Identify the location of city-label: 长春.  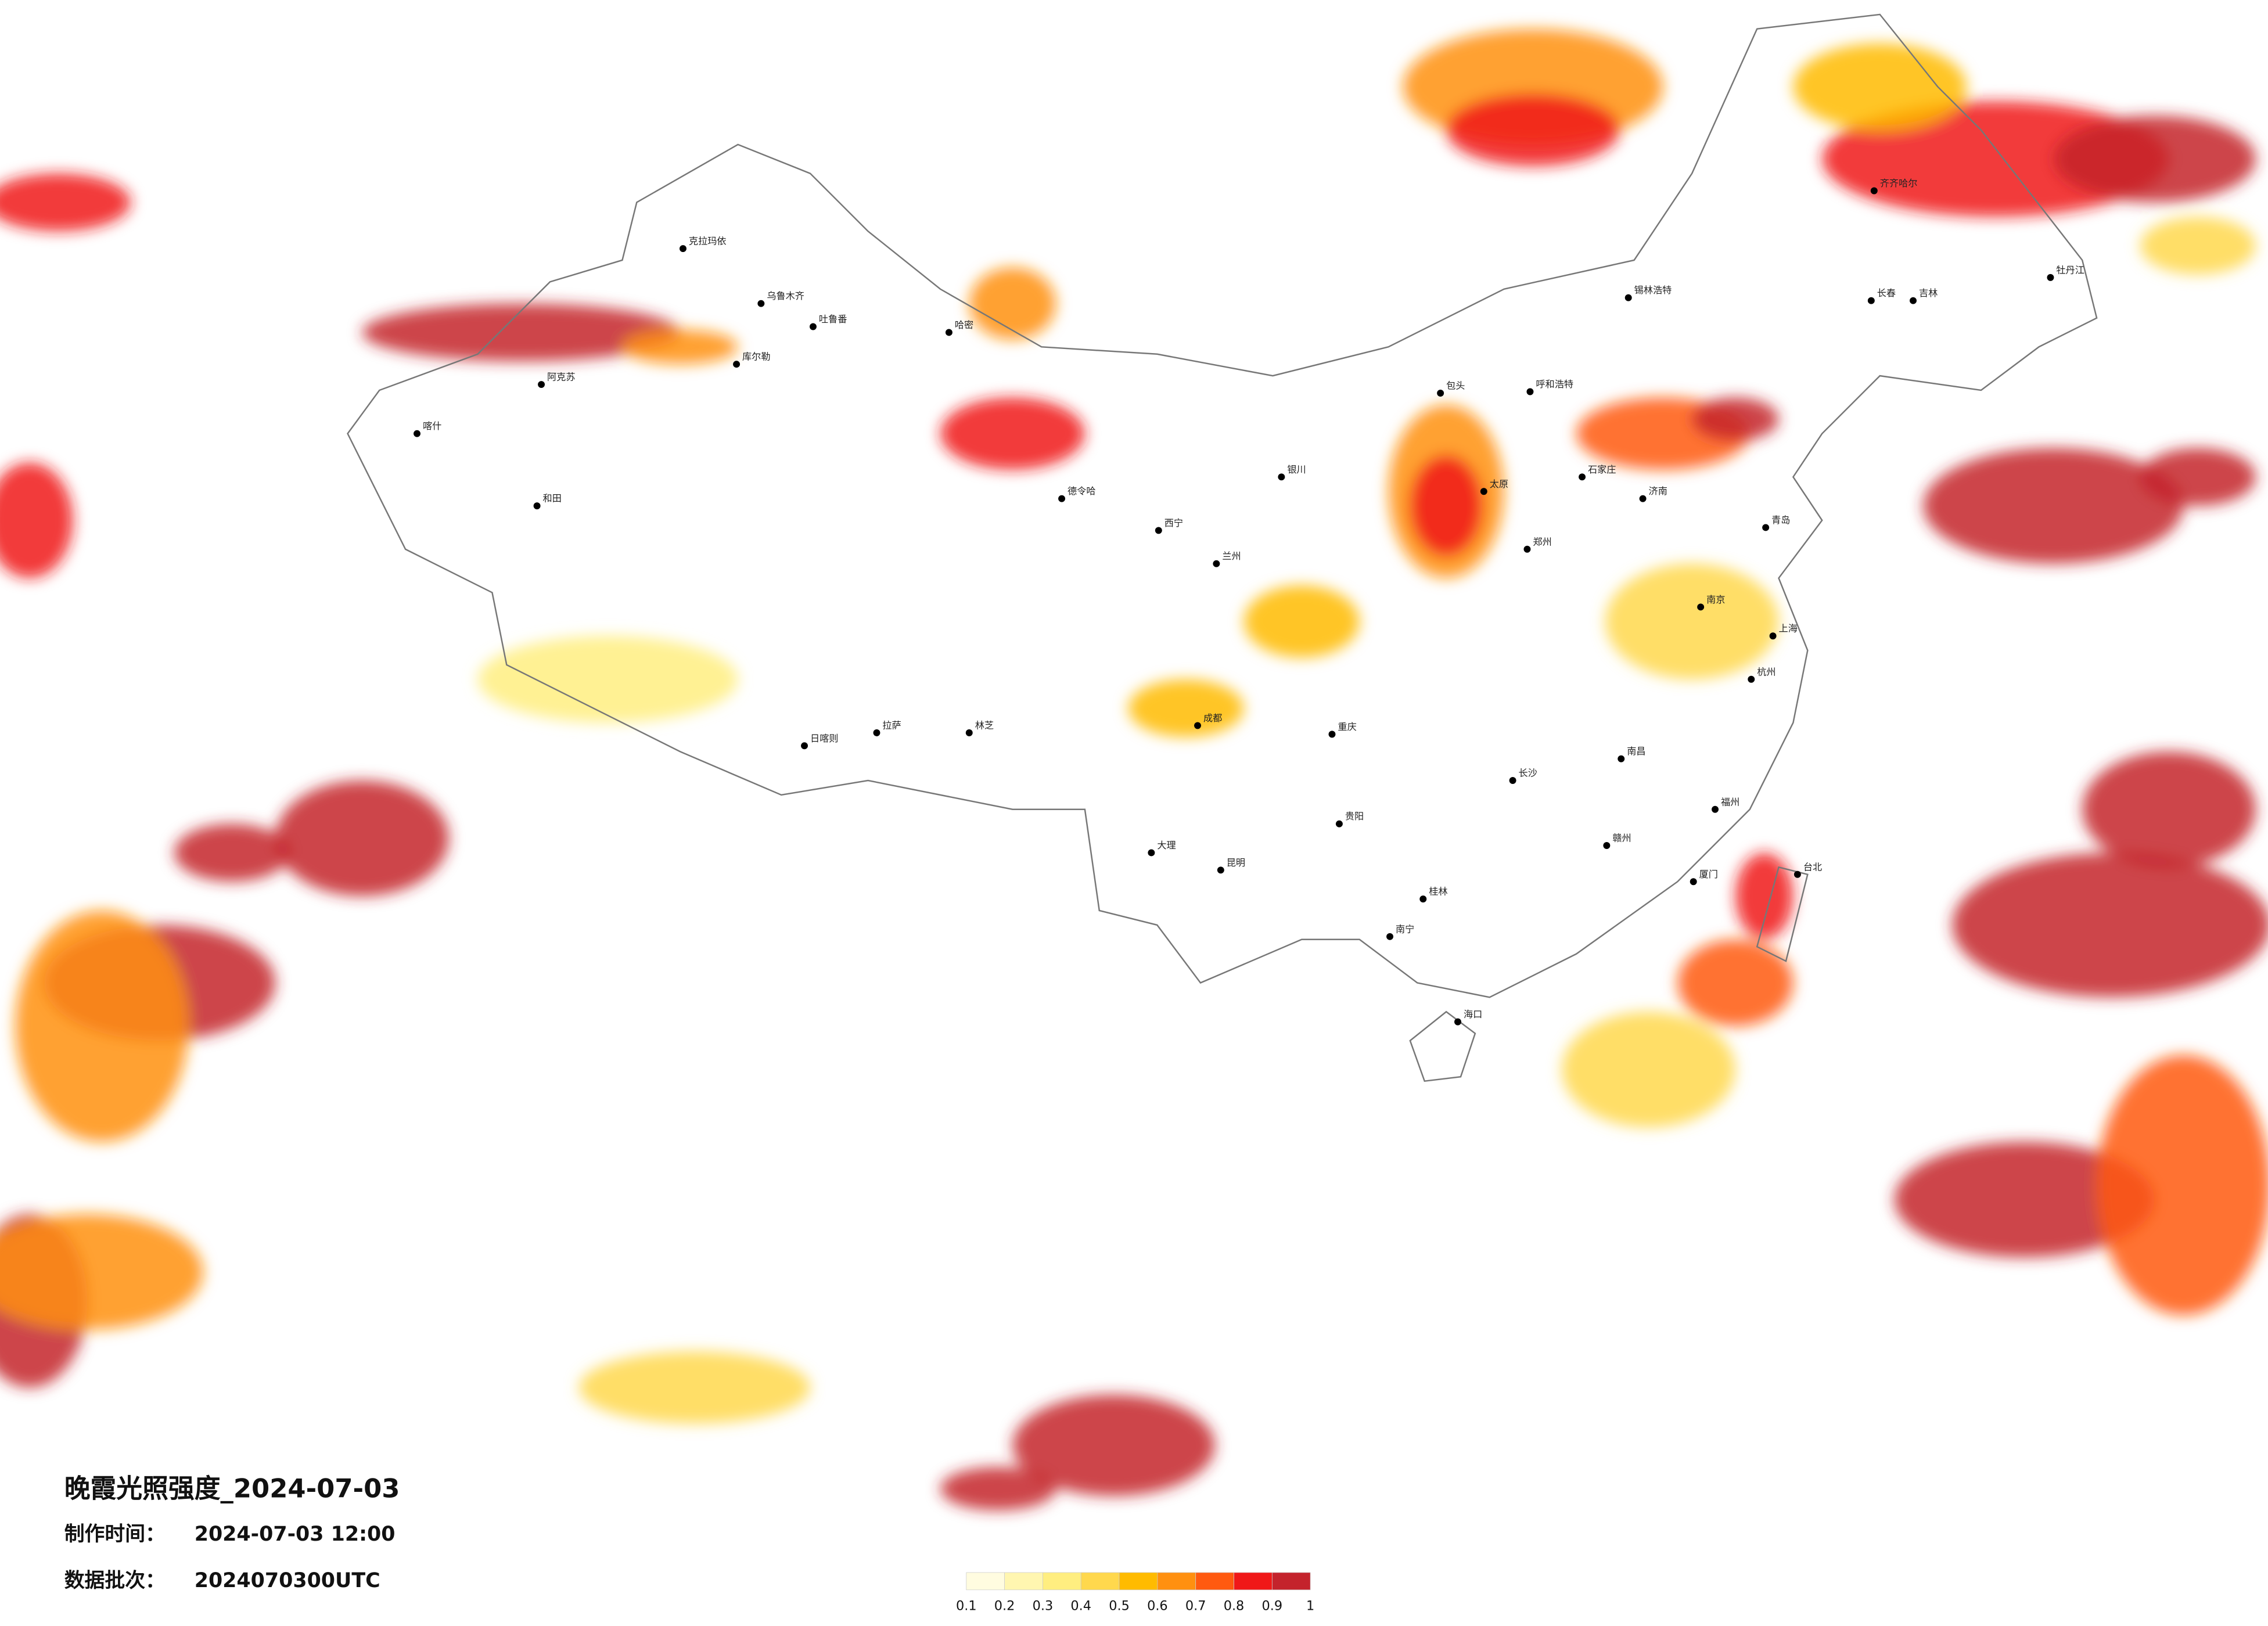
(1886, 292).